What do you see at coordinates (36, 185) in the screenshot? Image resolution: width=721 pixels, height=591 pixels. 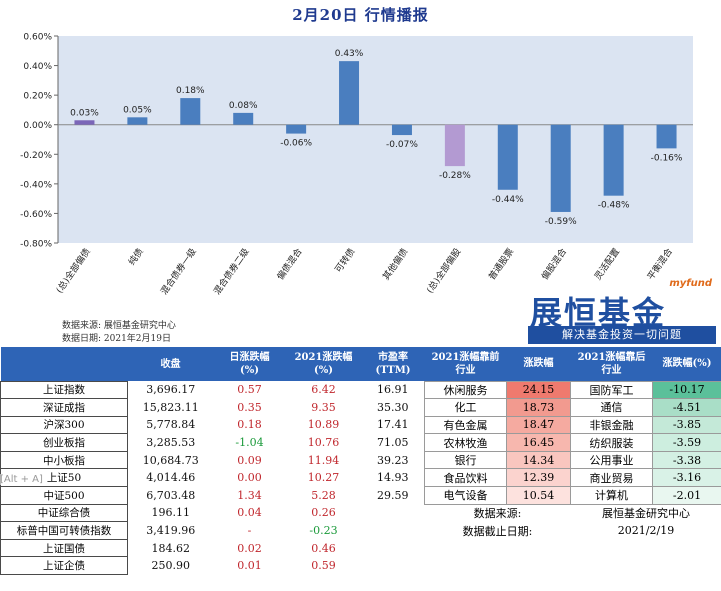 I see `y-tick-label: -0.40%` at bounding box center [36, 185].